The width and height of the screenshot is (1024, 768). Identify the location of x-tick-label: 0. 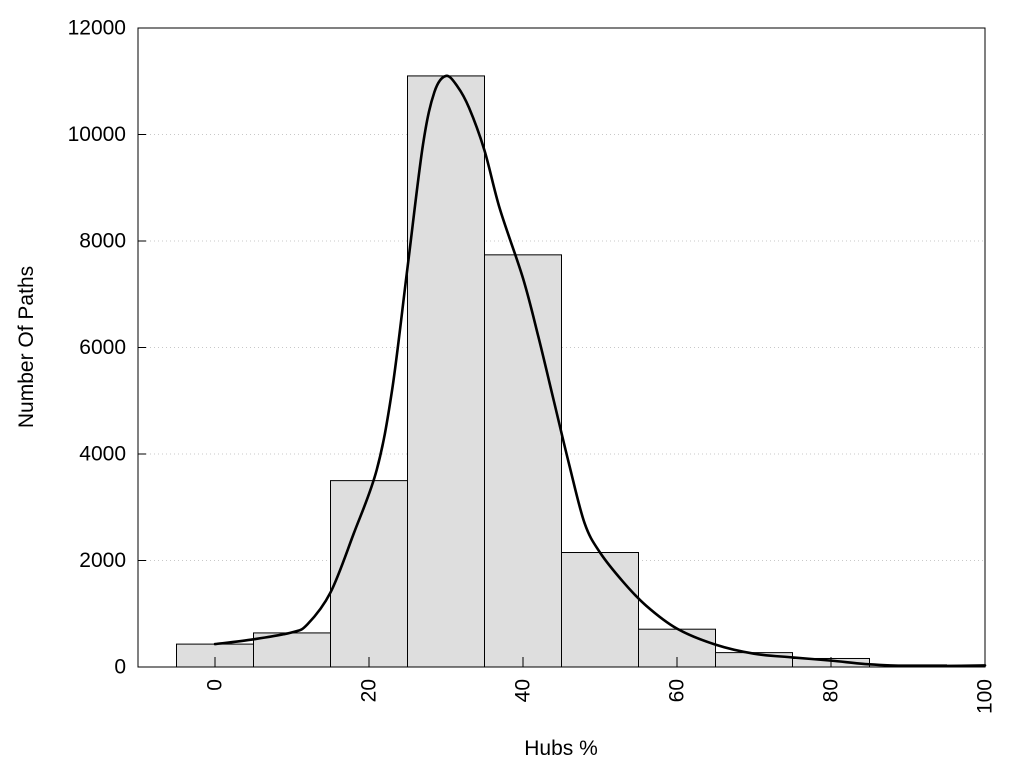
(215, 685).